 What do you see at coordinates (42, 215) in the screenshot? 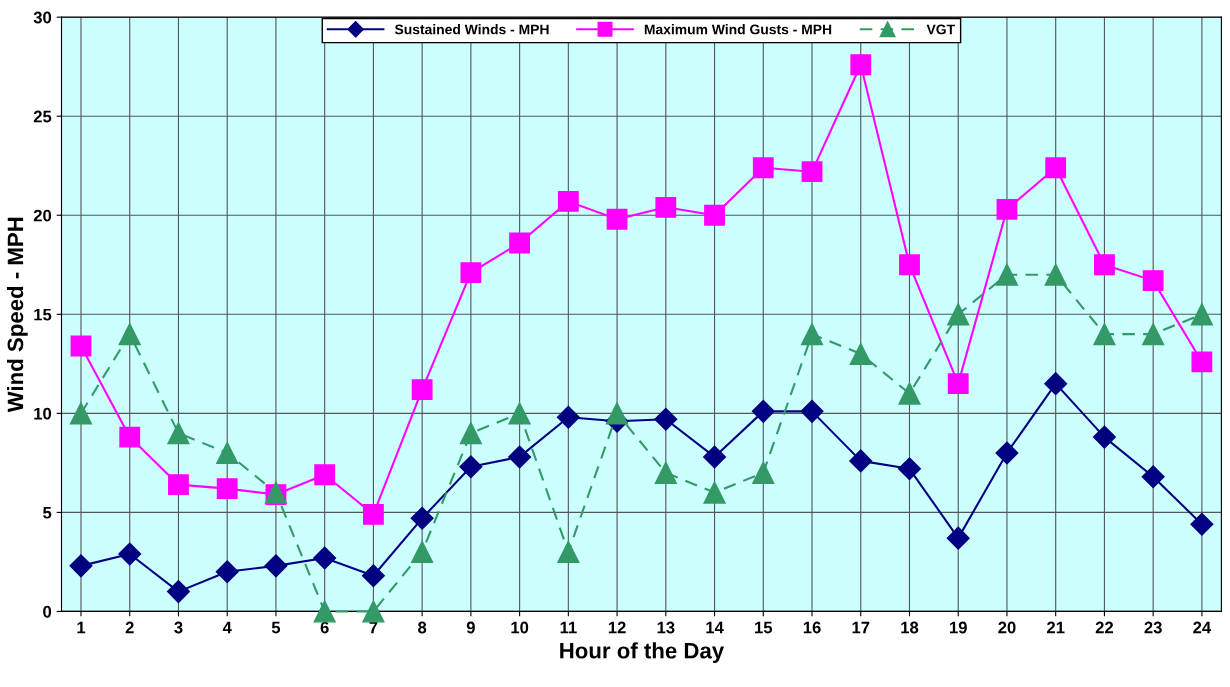
I see `y-tick-label: 20` at bounding box center [42, 215].